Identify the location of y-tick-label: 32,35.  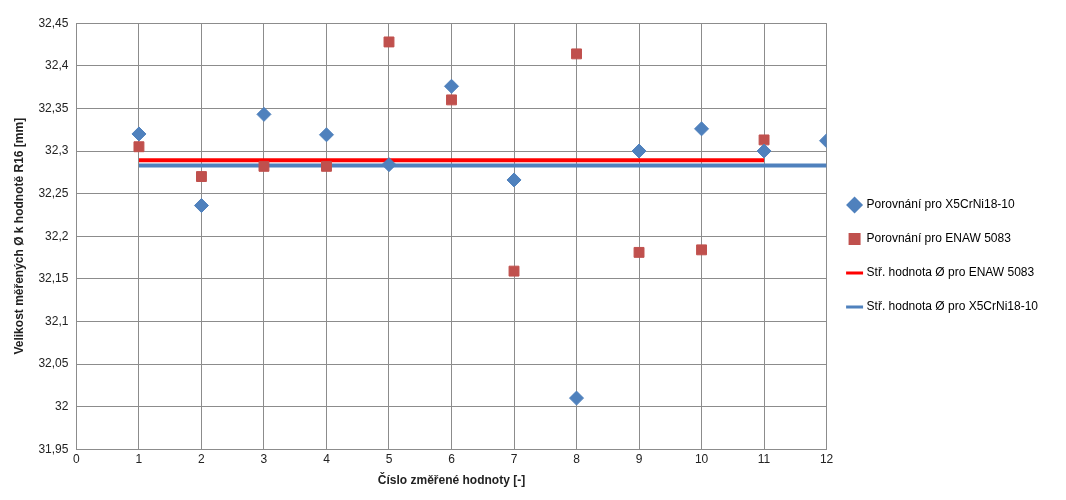
(53, 107).